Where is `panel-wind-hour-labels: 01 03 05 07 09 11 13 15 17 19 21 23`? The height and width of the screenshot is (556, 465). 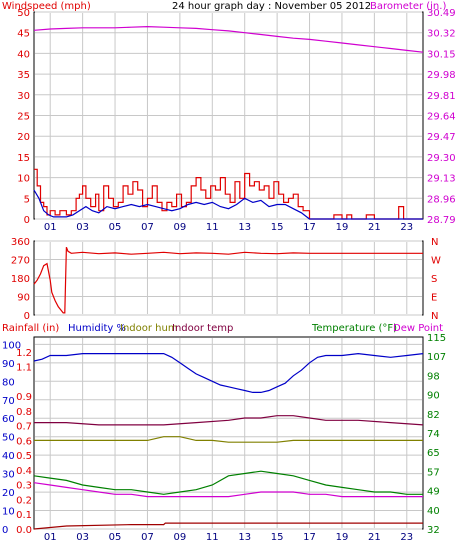
panel-wind-hour-labels: 01 03 05 07 09 11 13 15 17 19 21 23 is located at coordinates (228, 227).